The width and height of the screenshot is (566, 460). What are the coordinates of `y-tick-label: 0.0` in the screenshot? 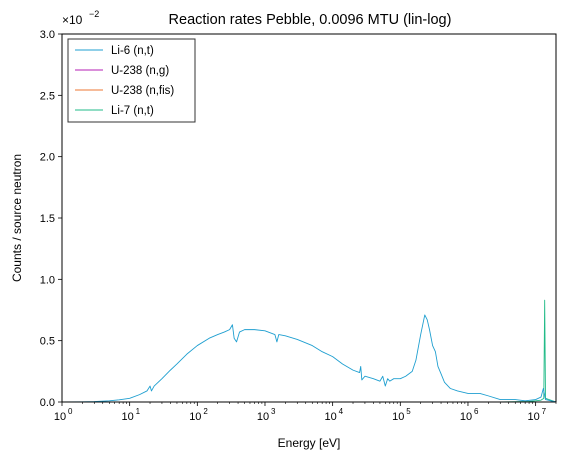 It's located at (47, 403).